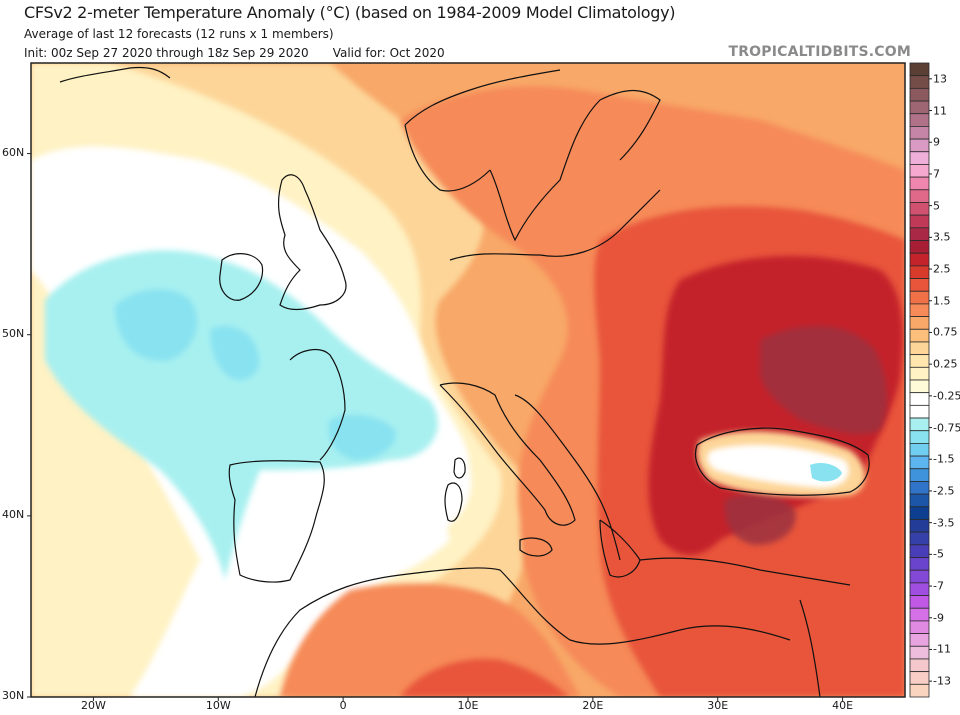 This screenshot has height=715, width=960. I want to click on brand-watermark: TROPICALTIDBITS.COM, so click(819, 52).